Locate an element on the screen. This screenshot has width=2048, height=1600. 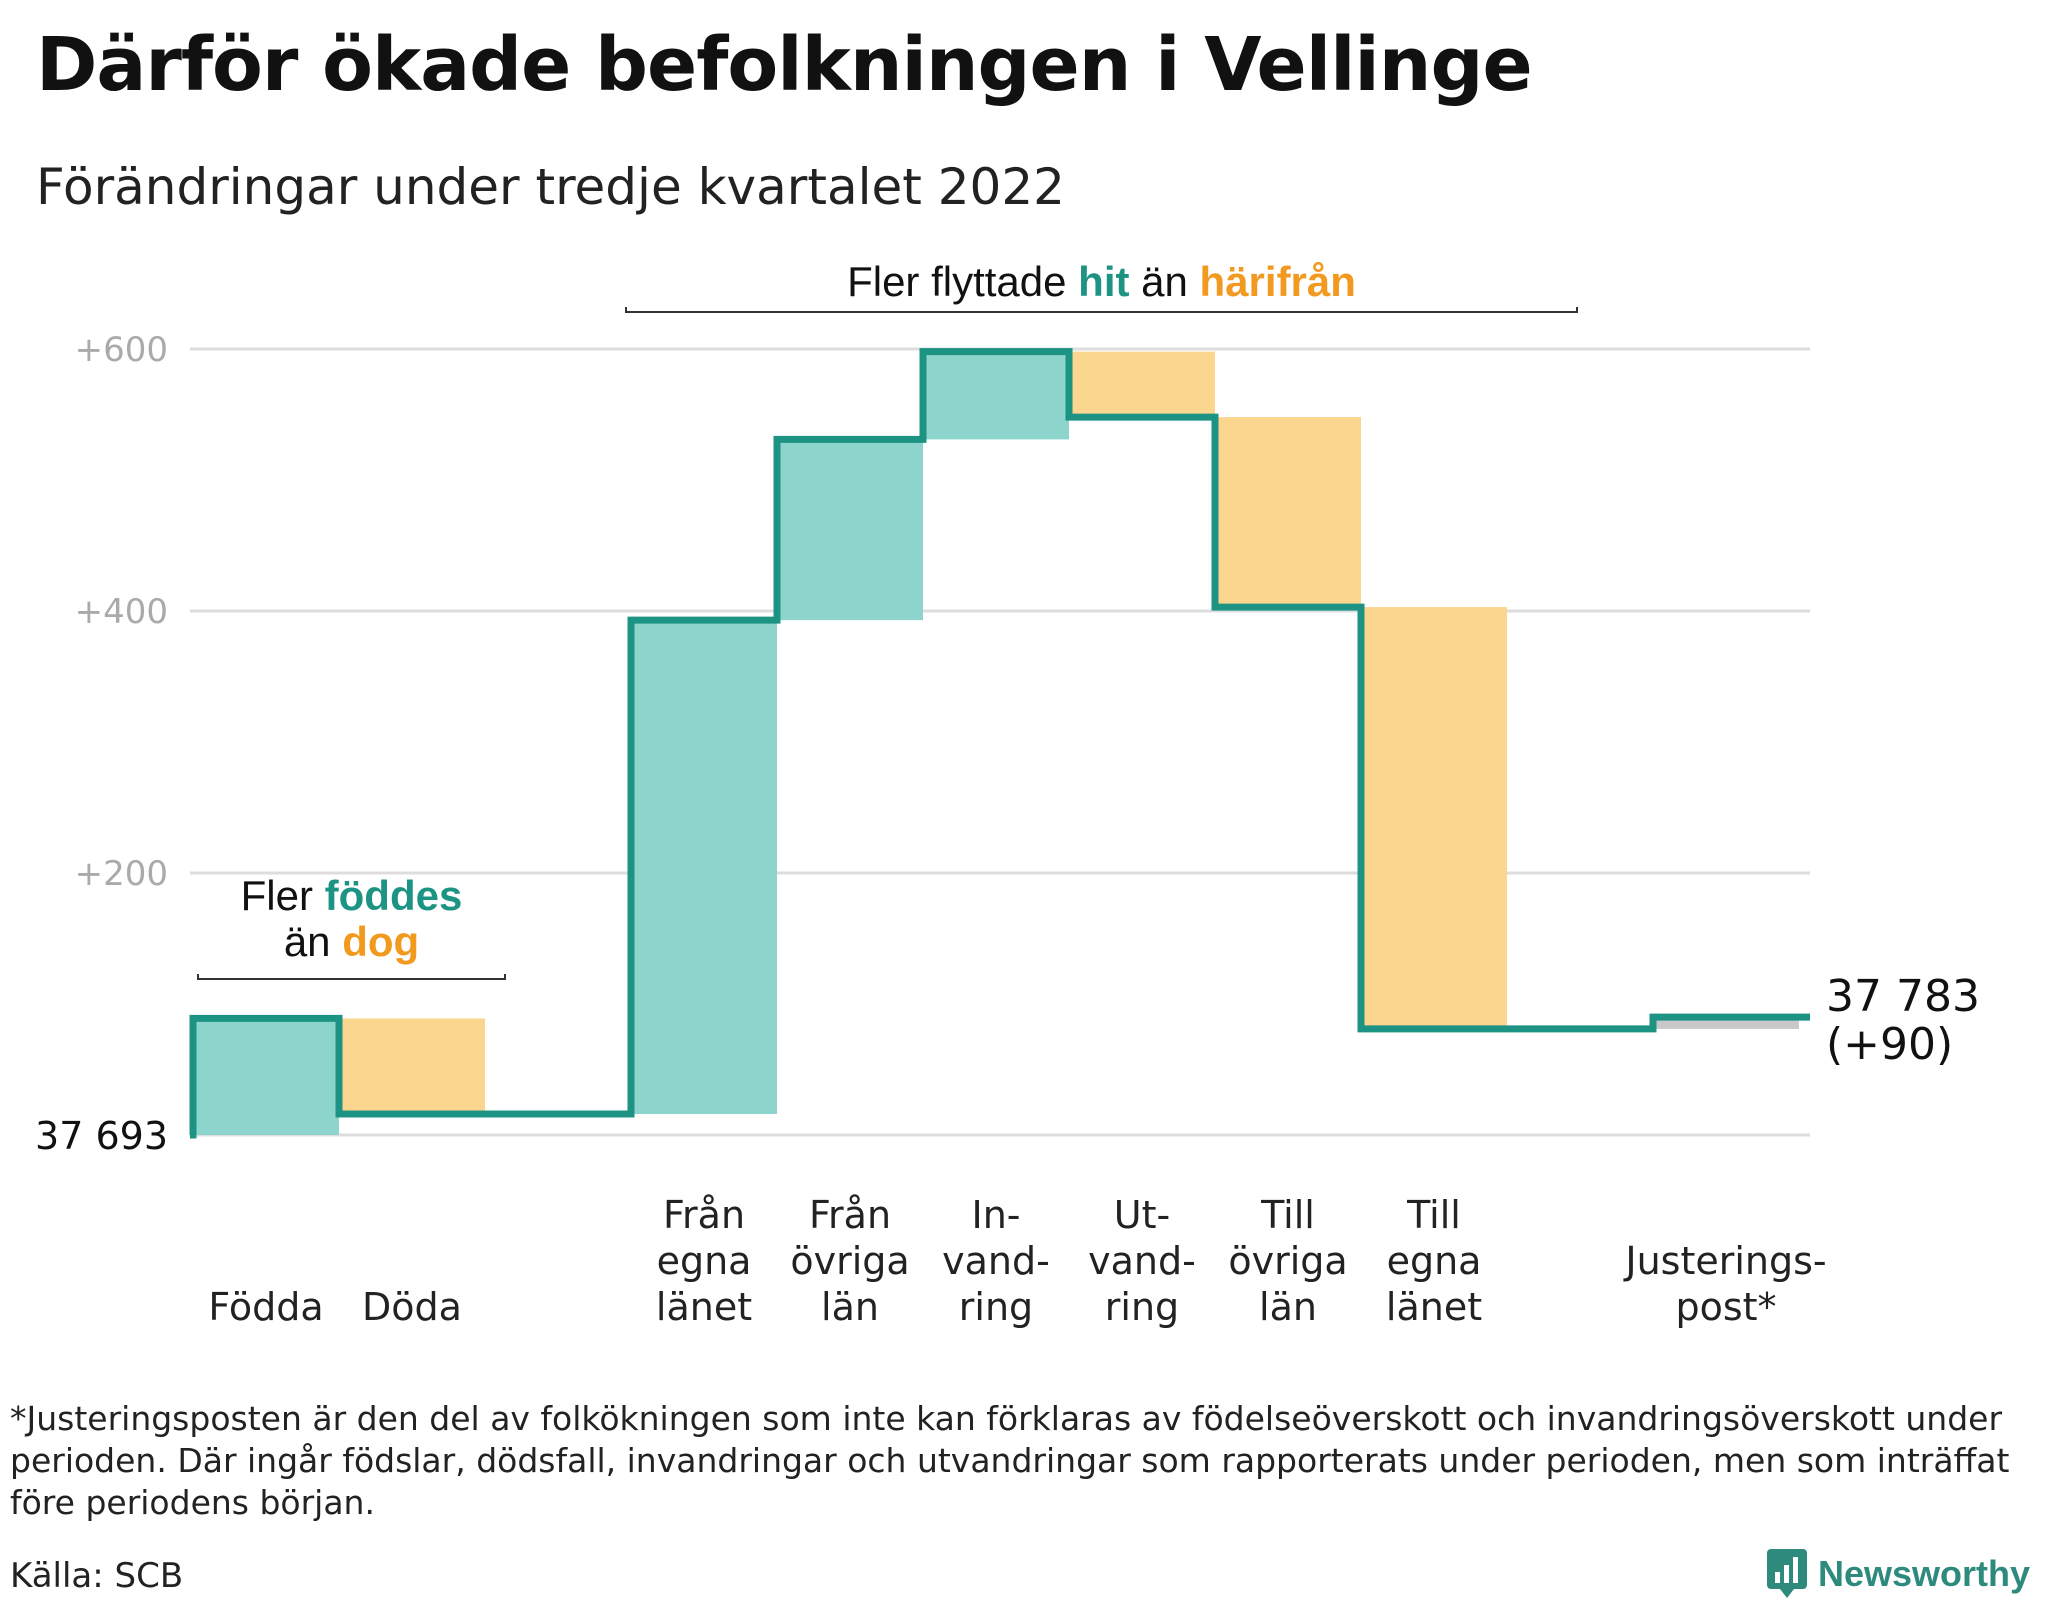
page-title: Därför ökade befolkningen i Vellinge is located at coordinates (784, 65).